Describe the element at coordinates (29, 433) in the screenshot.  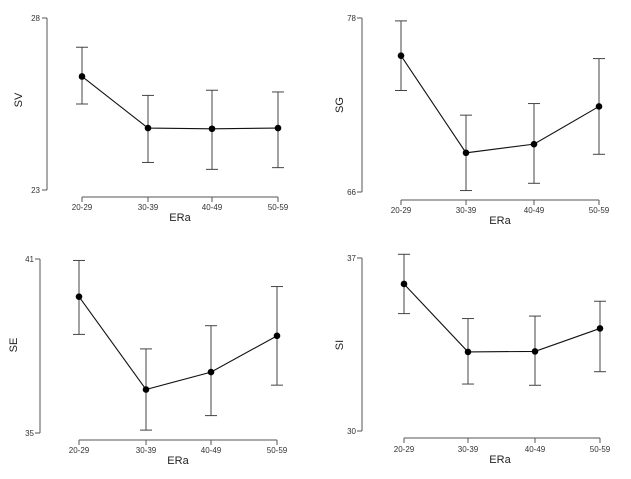
I see `y-tick-label: 35` at that location.